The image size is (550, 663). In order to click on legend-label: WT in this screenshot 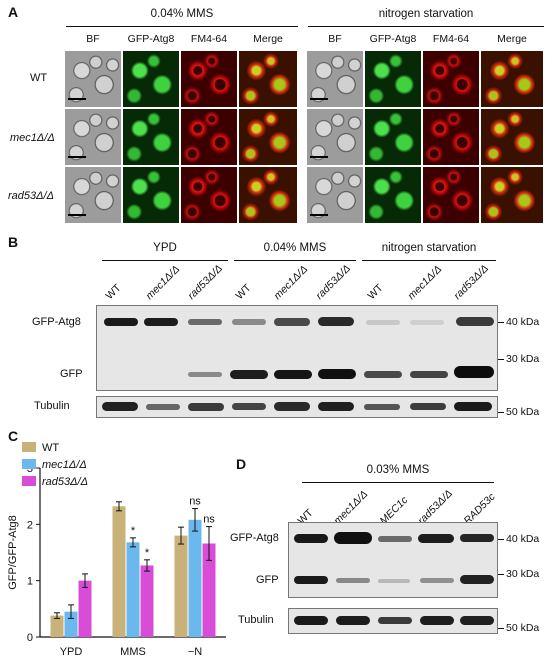, I will do `click(50, 448)`.